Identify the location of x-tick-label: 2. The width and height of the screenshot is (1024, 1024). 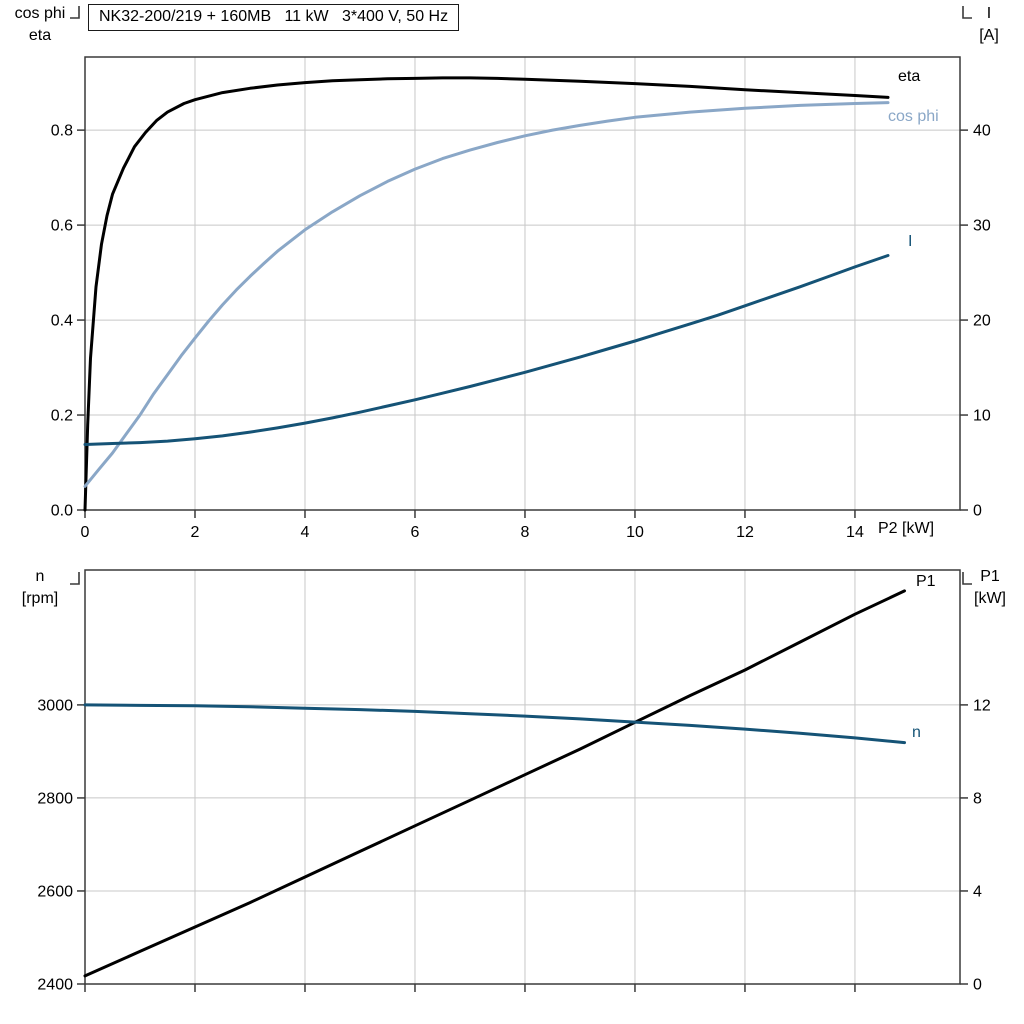
(195, 532).